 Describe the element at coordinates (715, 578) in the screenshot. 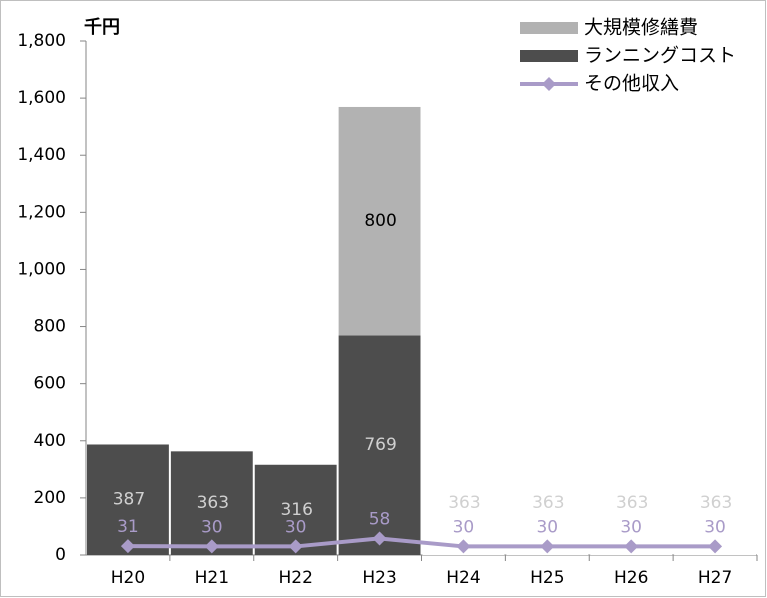

I see `x-tick-label: H27` at that location.